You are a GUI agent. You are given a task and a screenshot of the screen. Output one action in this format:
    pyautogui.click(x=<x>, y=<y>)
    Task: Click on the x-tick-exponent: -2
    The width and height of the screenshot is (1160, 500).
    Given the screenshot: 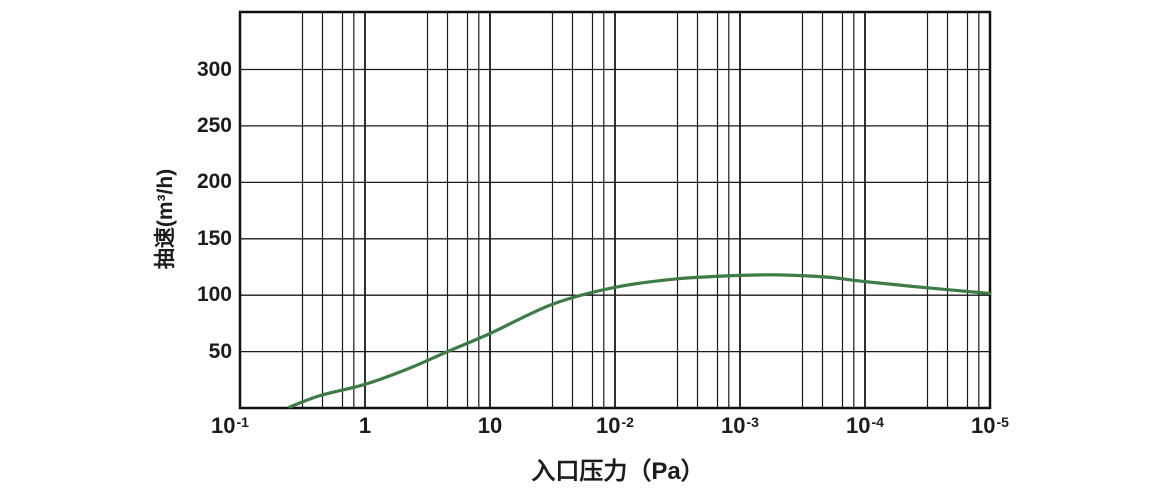 What is the action you would take?
    pyautogui.click(x=627, y=422)
    